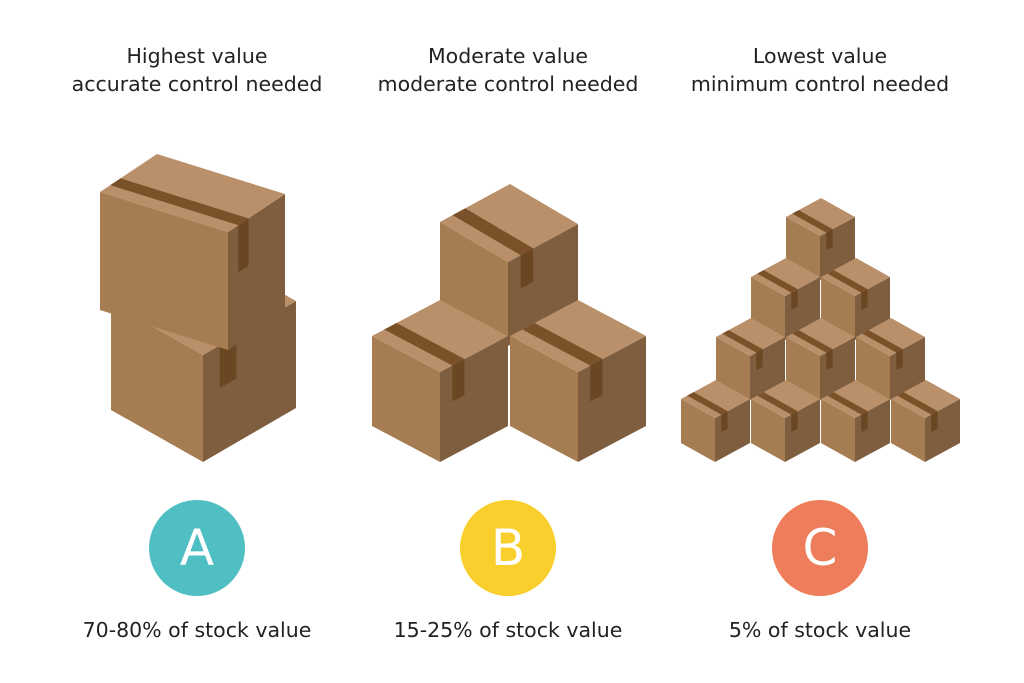 Image resolution: width=1024 pixels, height=683 pixels. I want to click on column-a-caption: 70-80% of stock value, so click(197, 630).